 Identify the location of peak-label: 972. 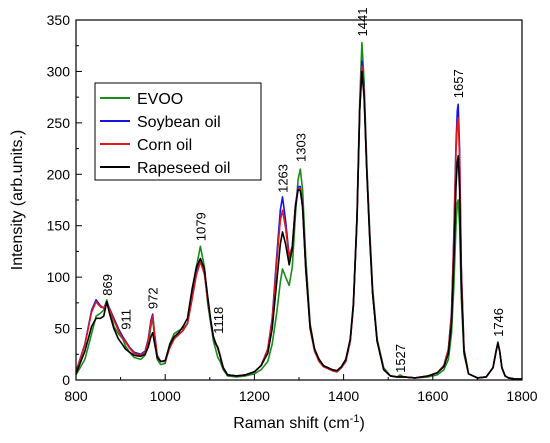
(153, 298).